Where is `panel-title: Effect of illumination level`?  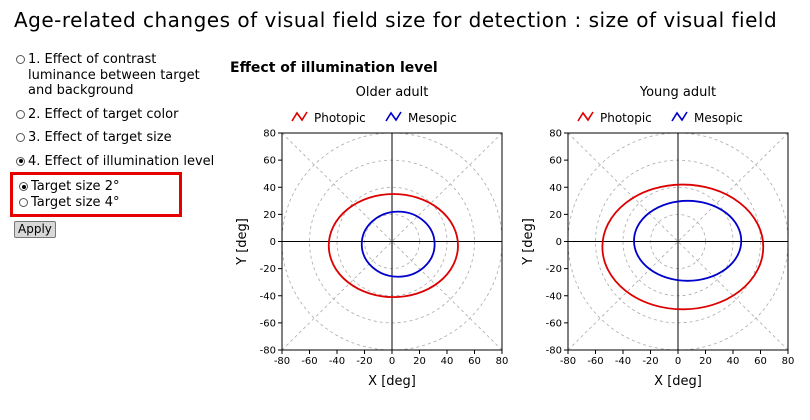
panel-title: Effect of illumination level is located at coordinates (334, 68).